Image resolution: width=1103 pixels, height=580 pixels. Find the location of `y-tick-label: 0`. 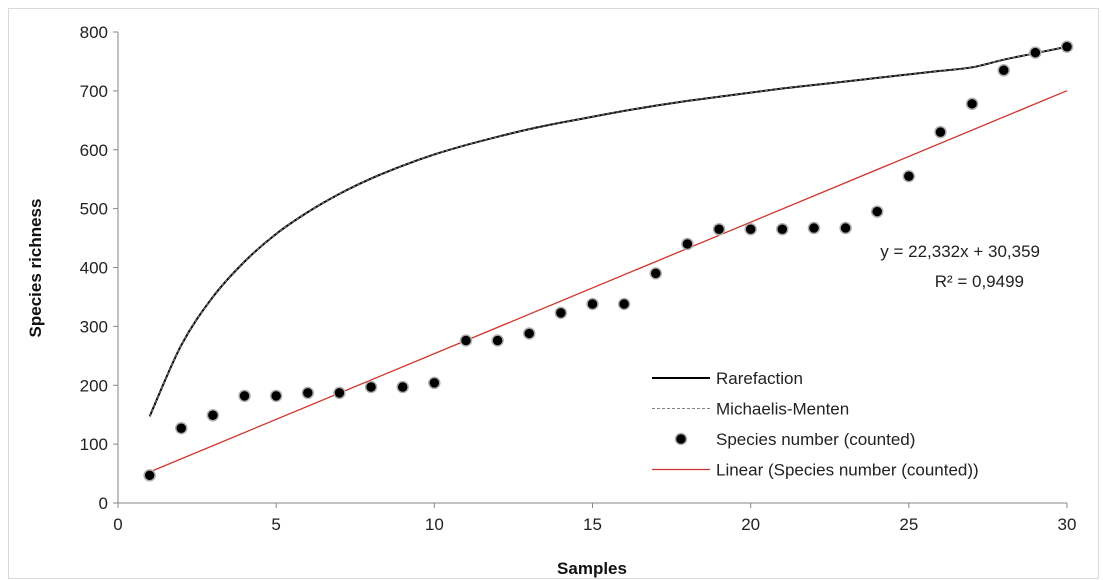

y-tick-label: 0 is located at coordinates (103, 503).